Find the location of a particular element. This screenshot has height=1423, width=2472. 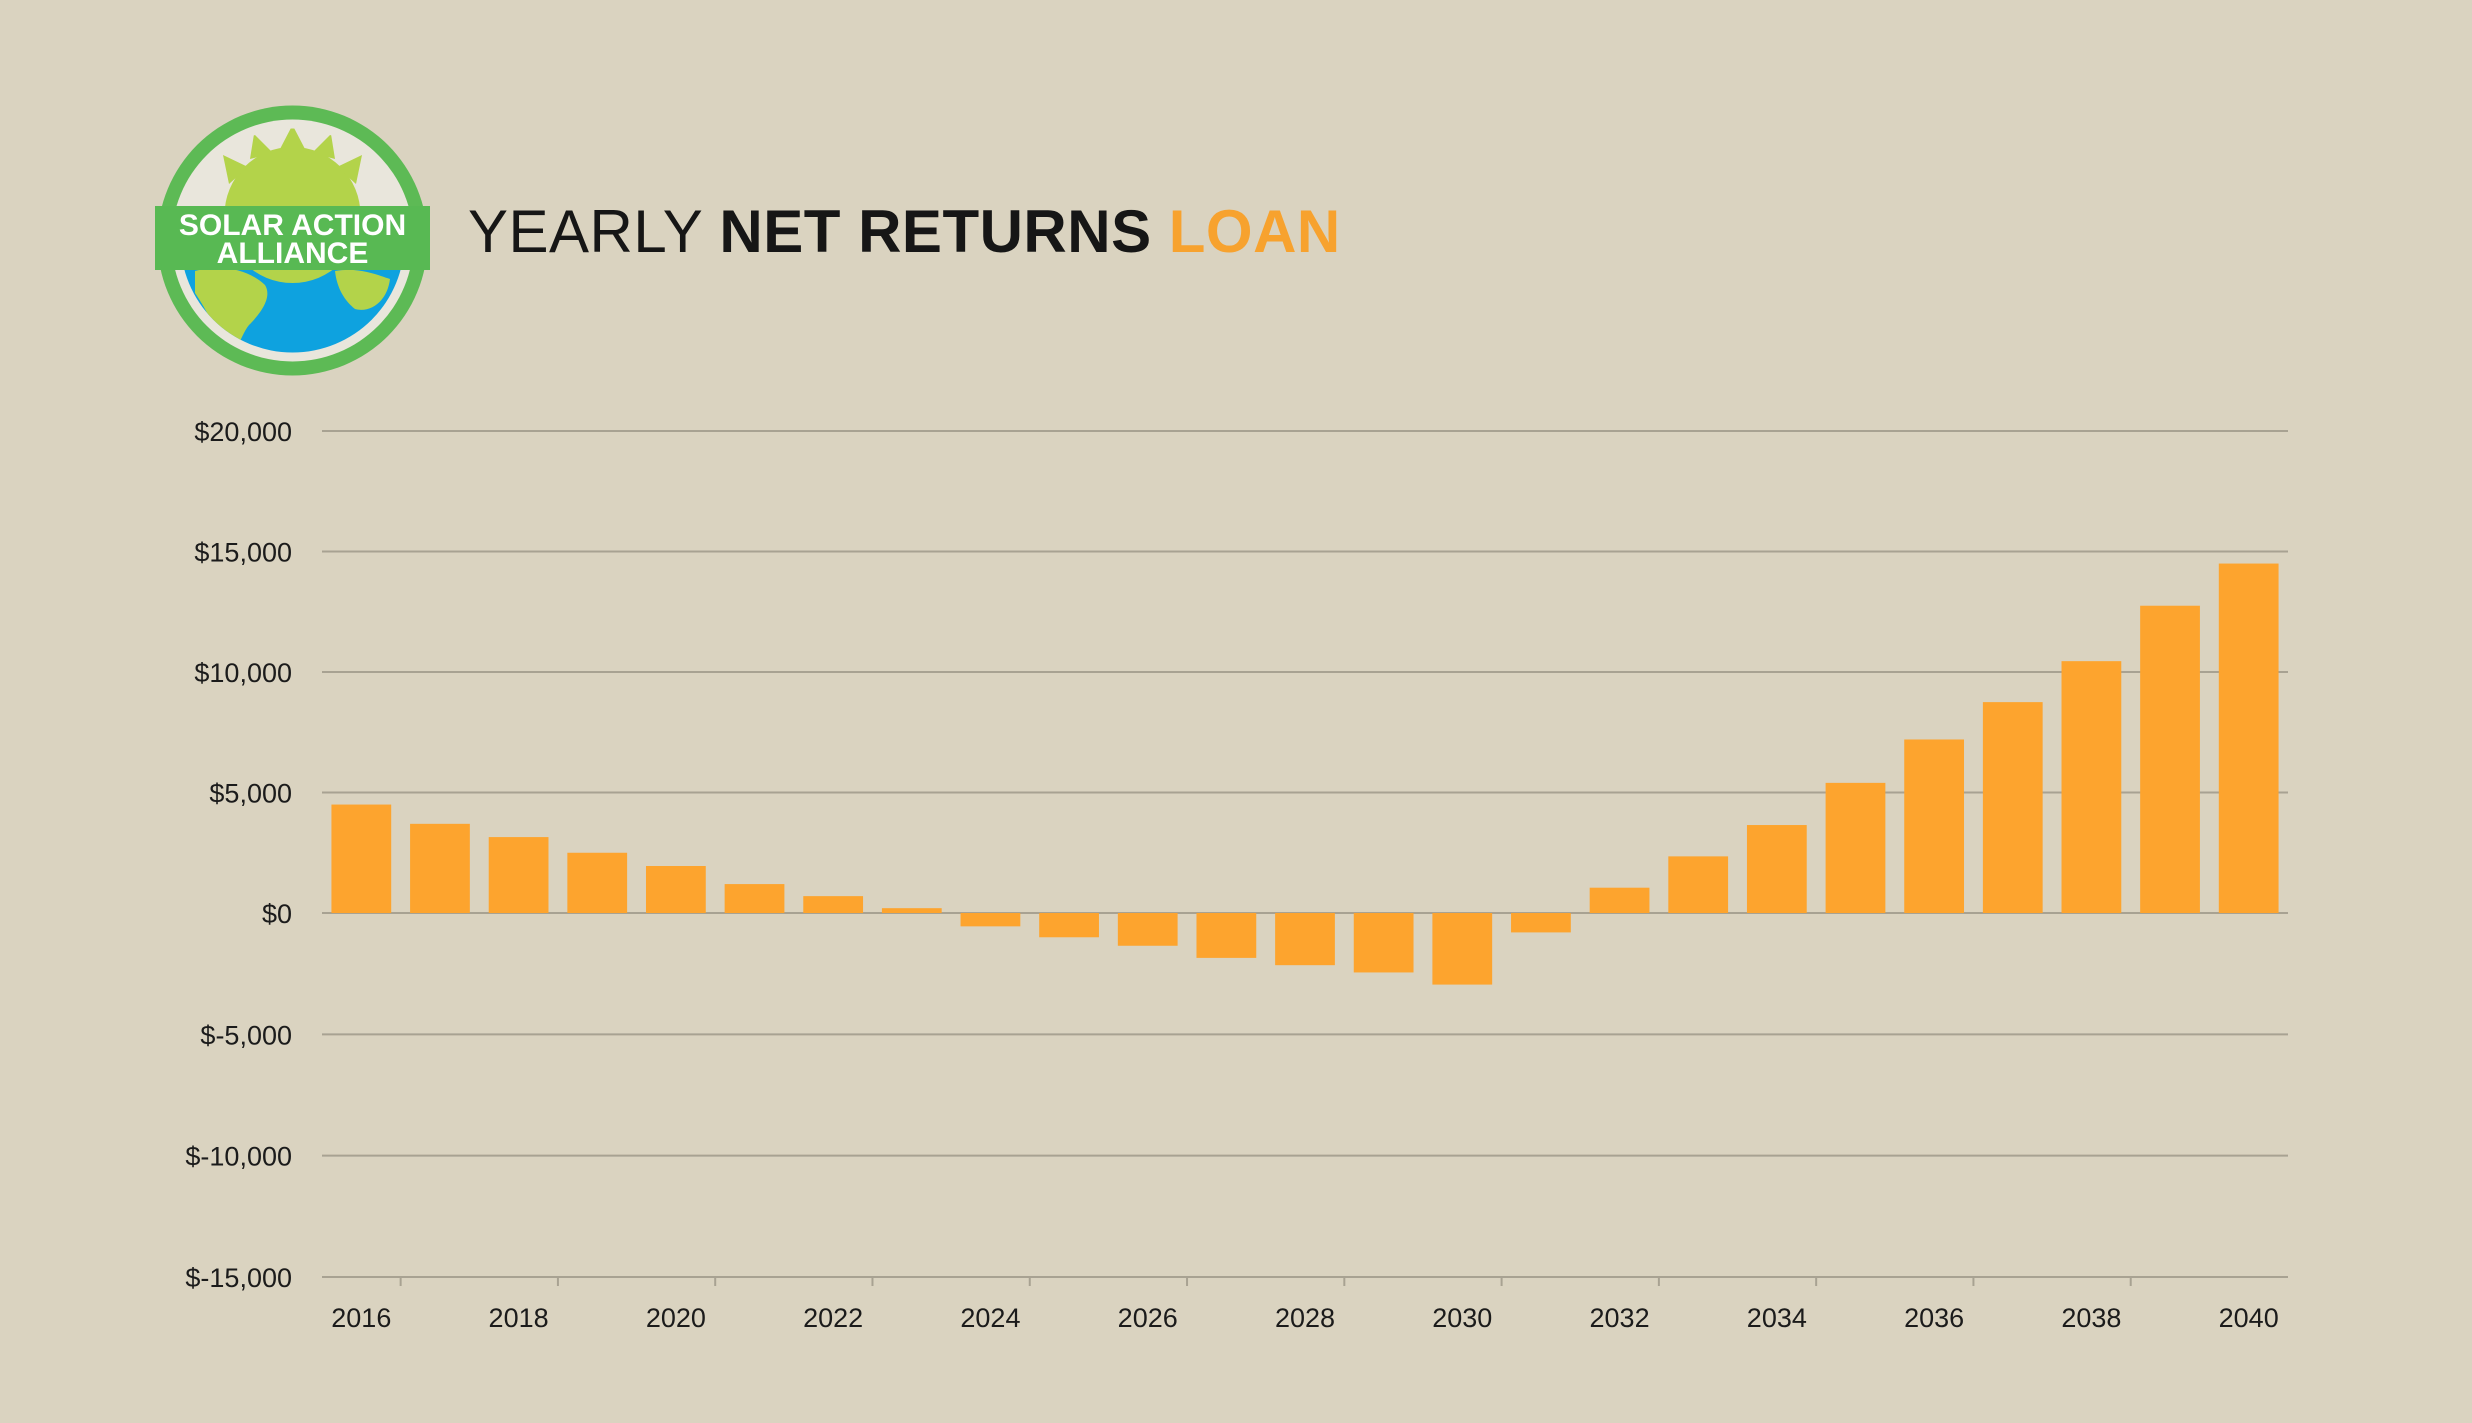

bar-2039 is located at coordinates (2170, 759).